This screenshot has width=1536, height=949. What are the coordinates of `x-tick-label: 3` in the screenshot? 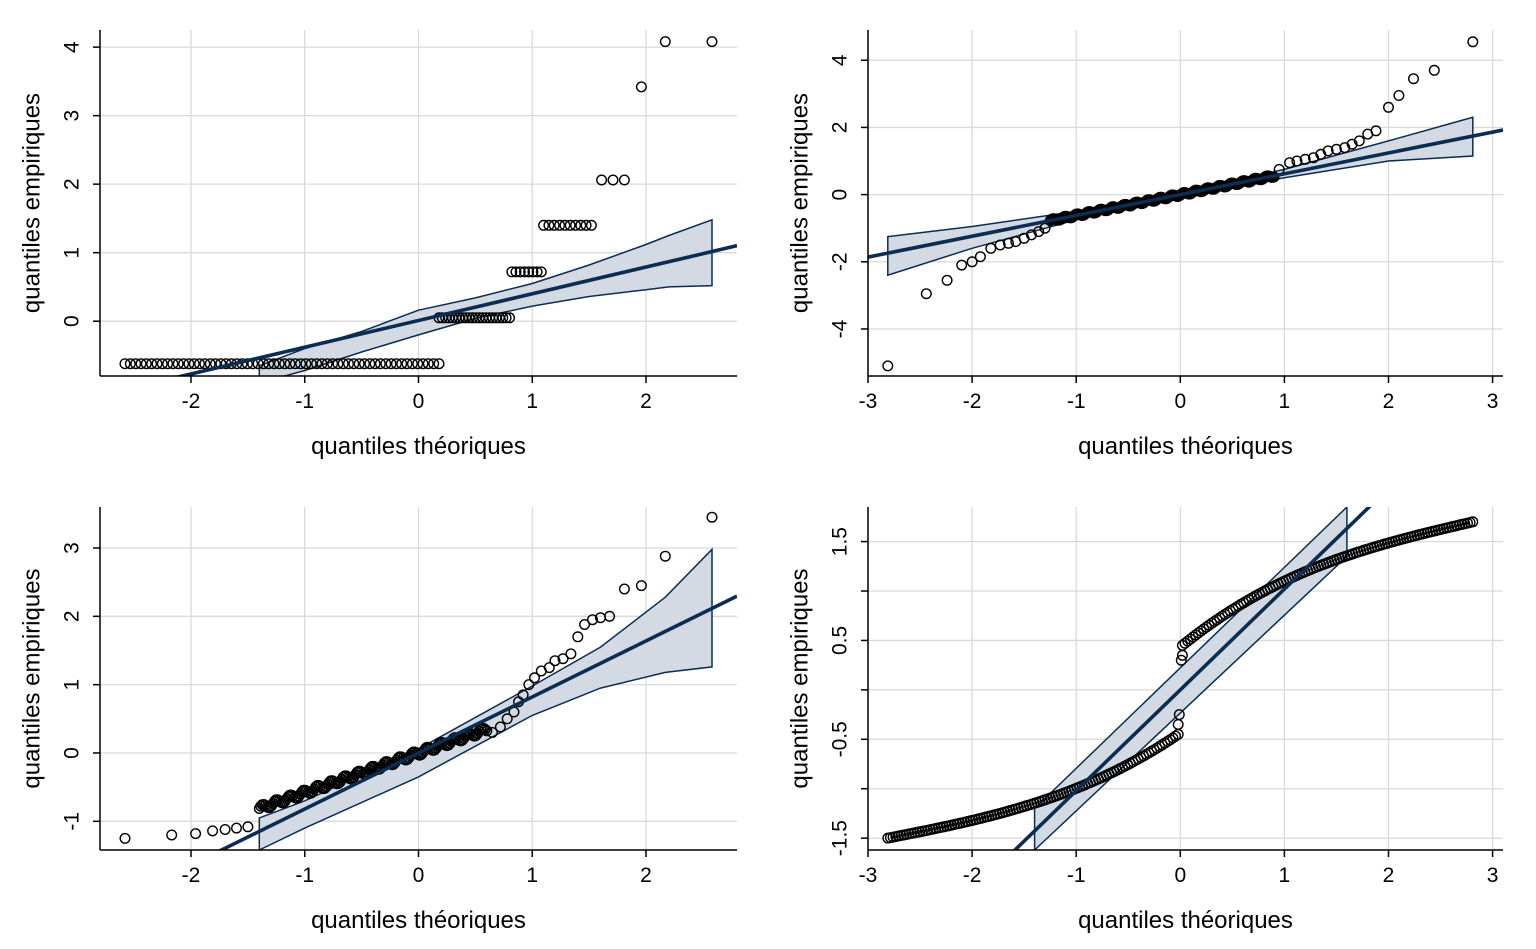 It's located at (1493, 875).